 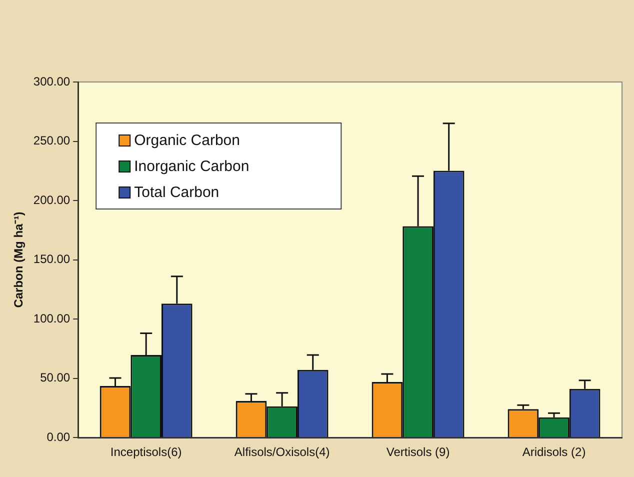 I want to click on legend-label: Organic Carbon, so click(x=187, y=141).